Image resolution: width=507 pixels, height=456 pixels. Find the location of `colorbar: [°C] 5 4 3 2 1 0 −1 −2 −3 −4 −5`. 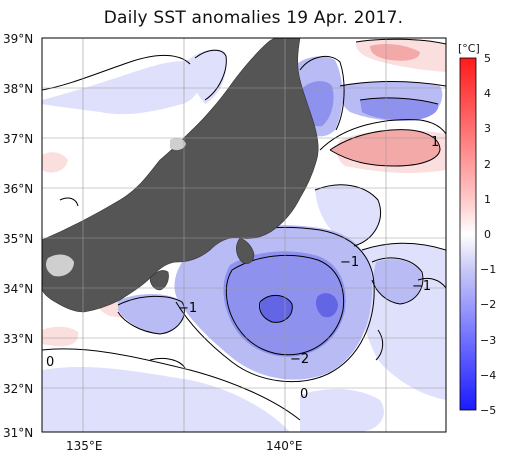

colorbar: [°C] 5 4 3 2 1 0 −1 −2 −3 −4 −5 is located at coordinates (477, 229).